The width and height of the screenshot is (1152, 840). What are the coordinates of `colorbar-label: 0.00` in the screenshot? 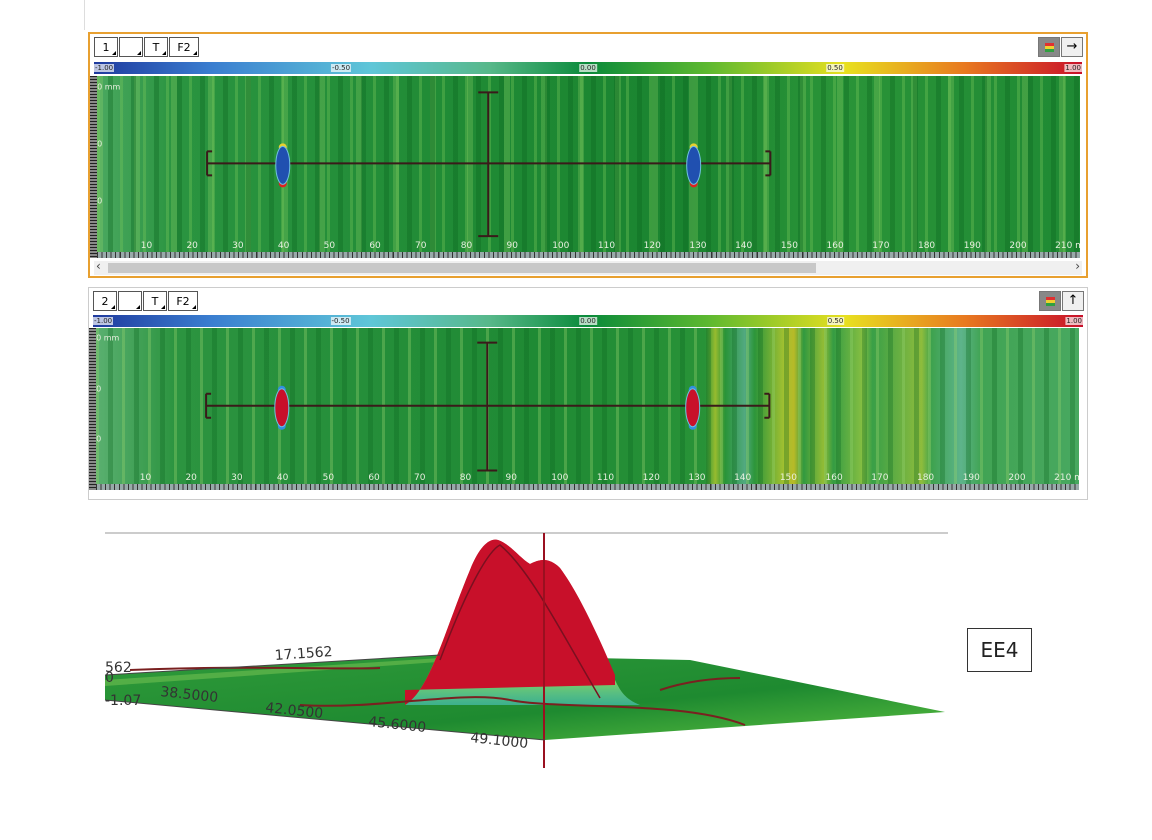 It's located at (588, 68).